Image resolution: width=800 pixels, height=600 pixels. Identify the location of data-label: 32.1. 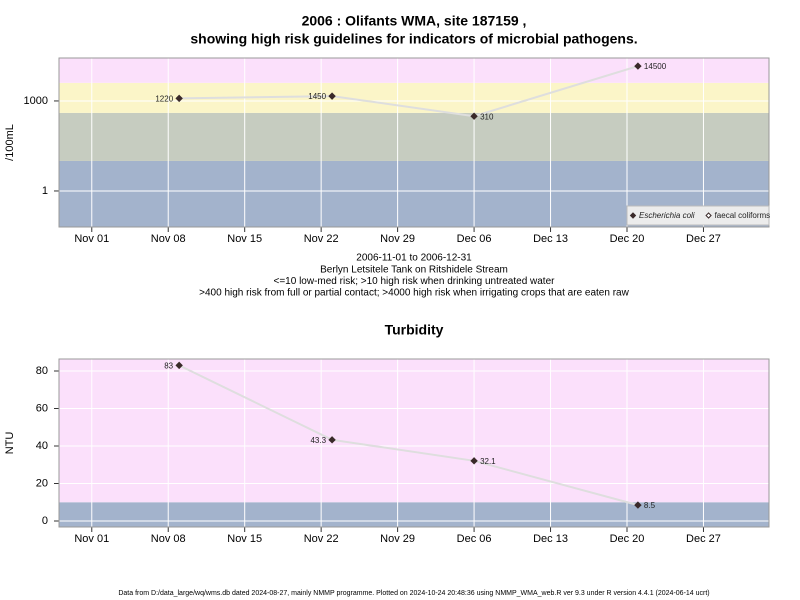
(488, 461).